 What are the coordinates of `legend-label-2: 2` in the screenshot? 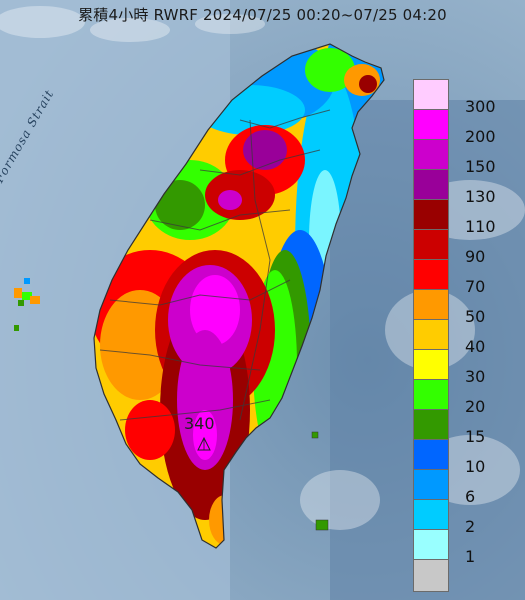 It's located at (470, 526).